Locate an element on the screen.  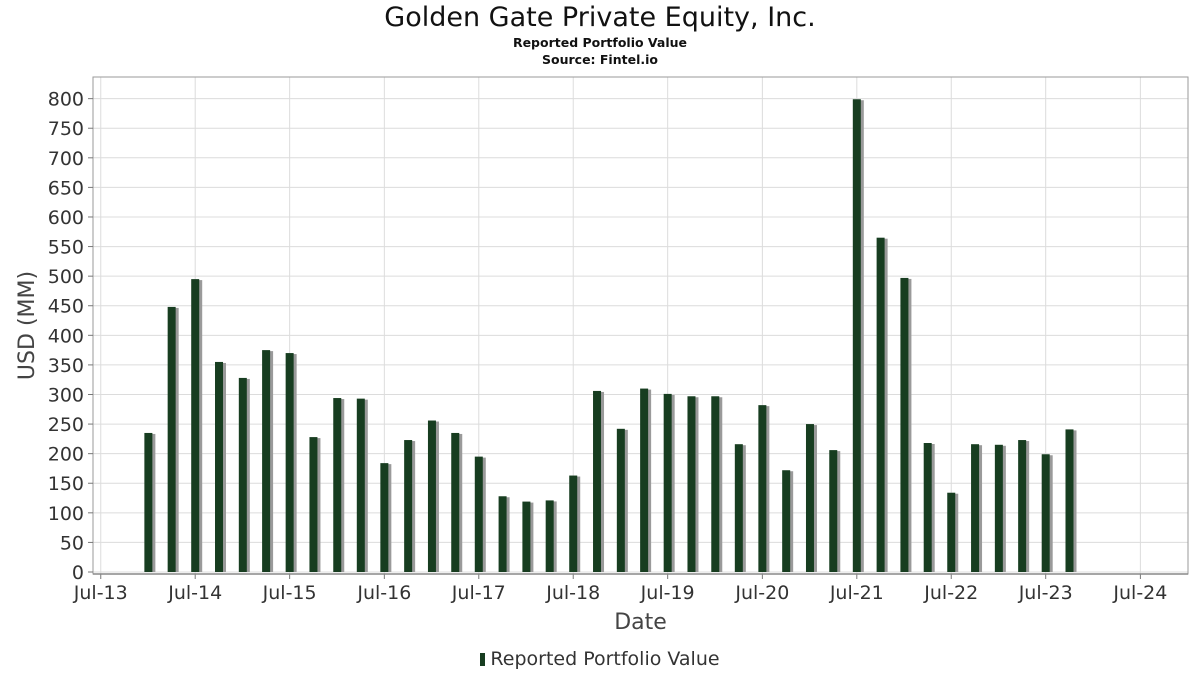
y-tick-label: 400 is located at coordinates (66, 336).